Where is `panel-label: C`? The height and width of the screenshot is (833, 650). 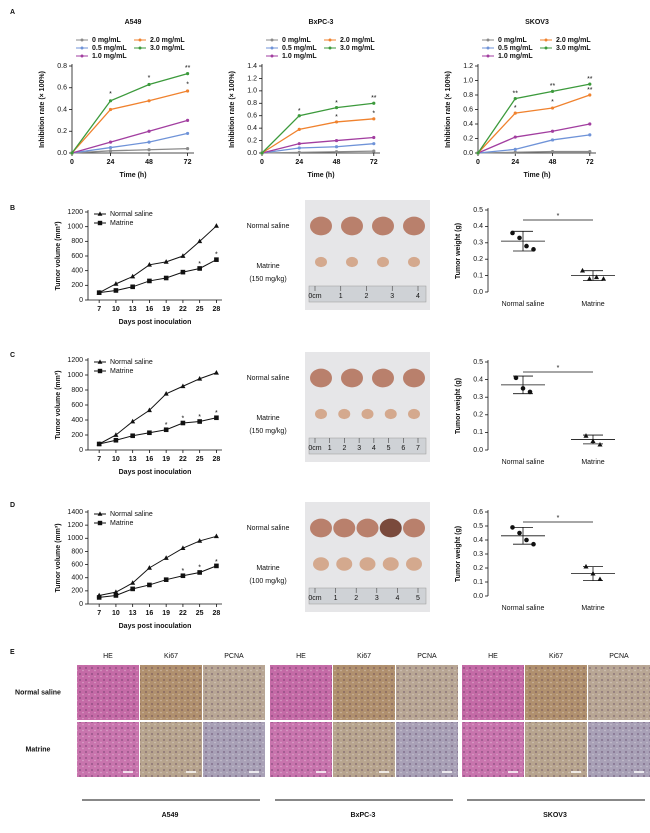
panel-label: C is located at coordinates (12, 355).